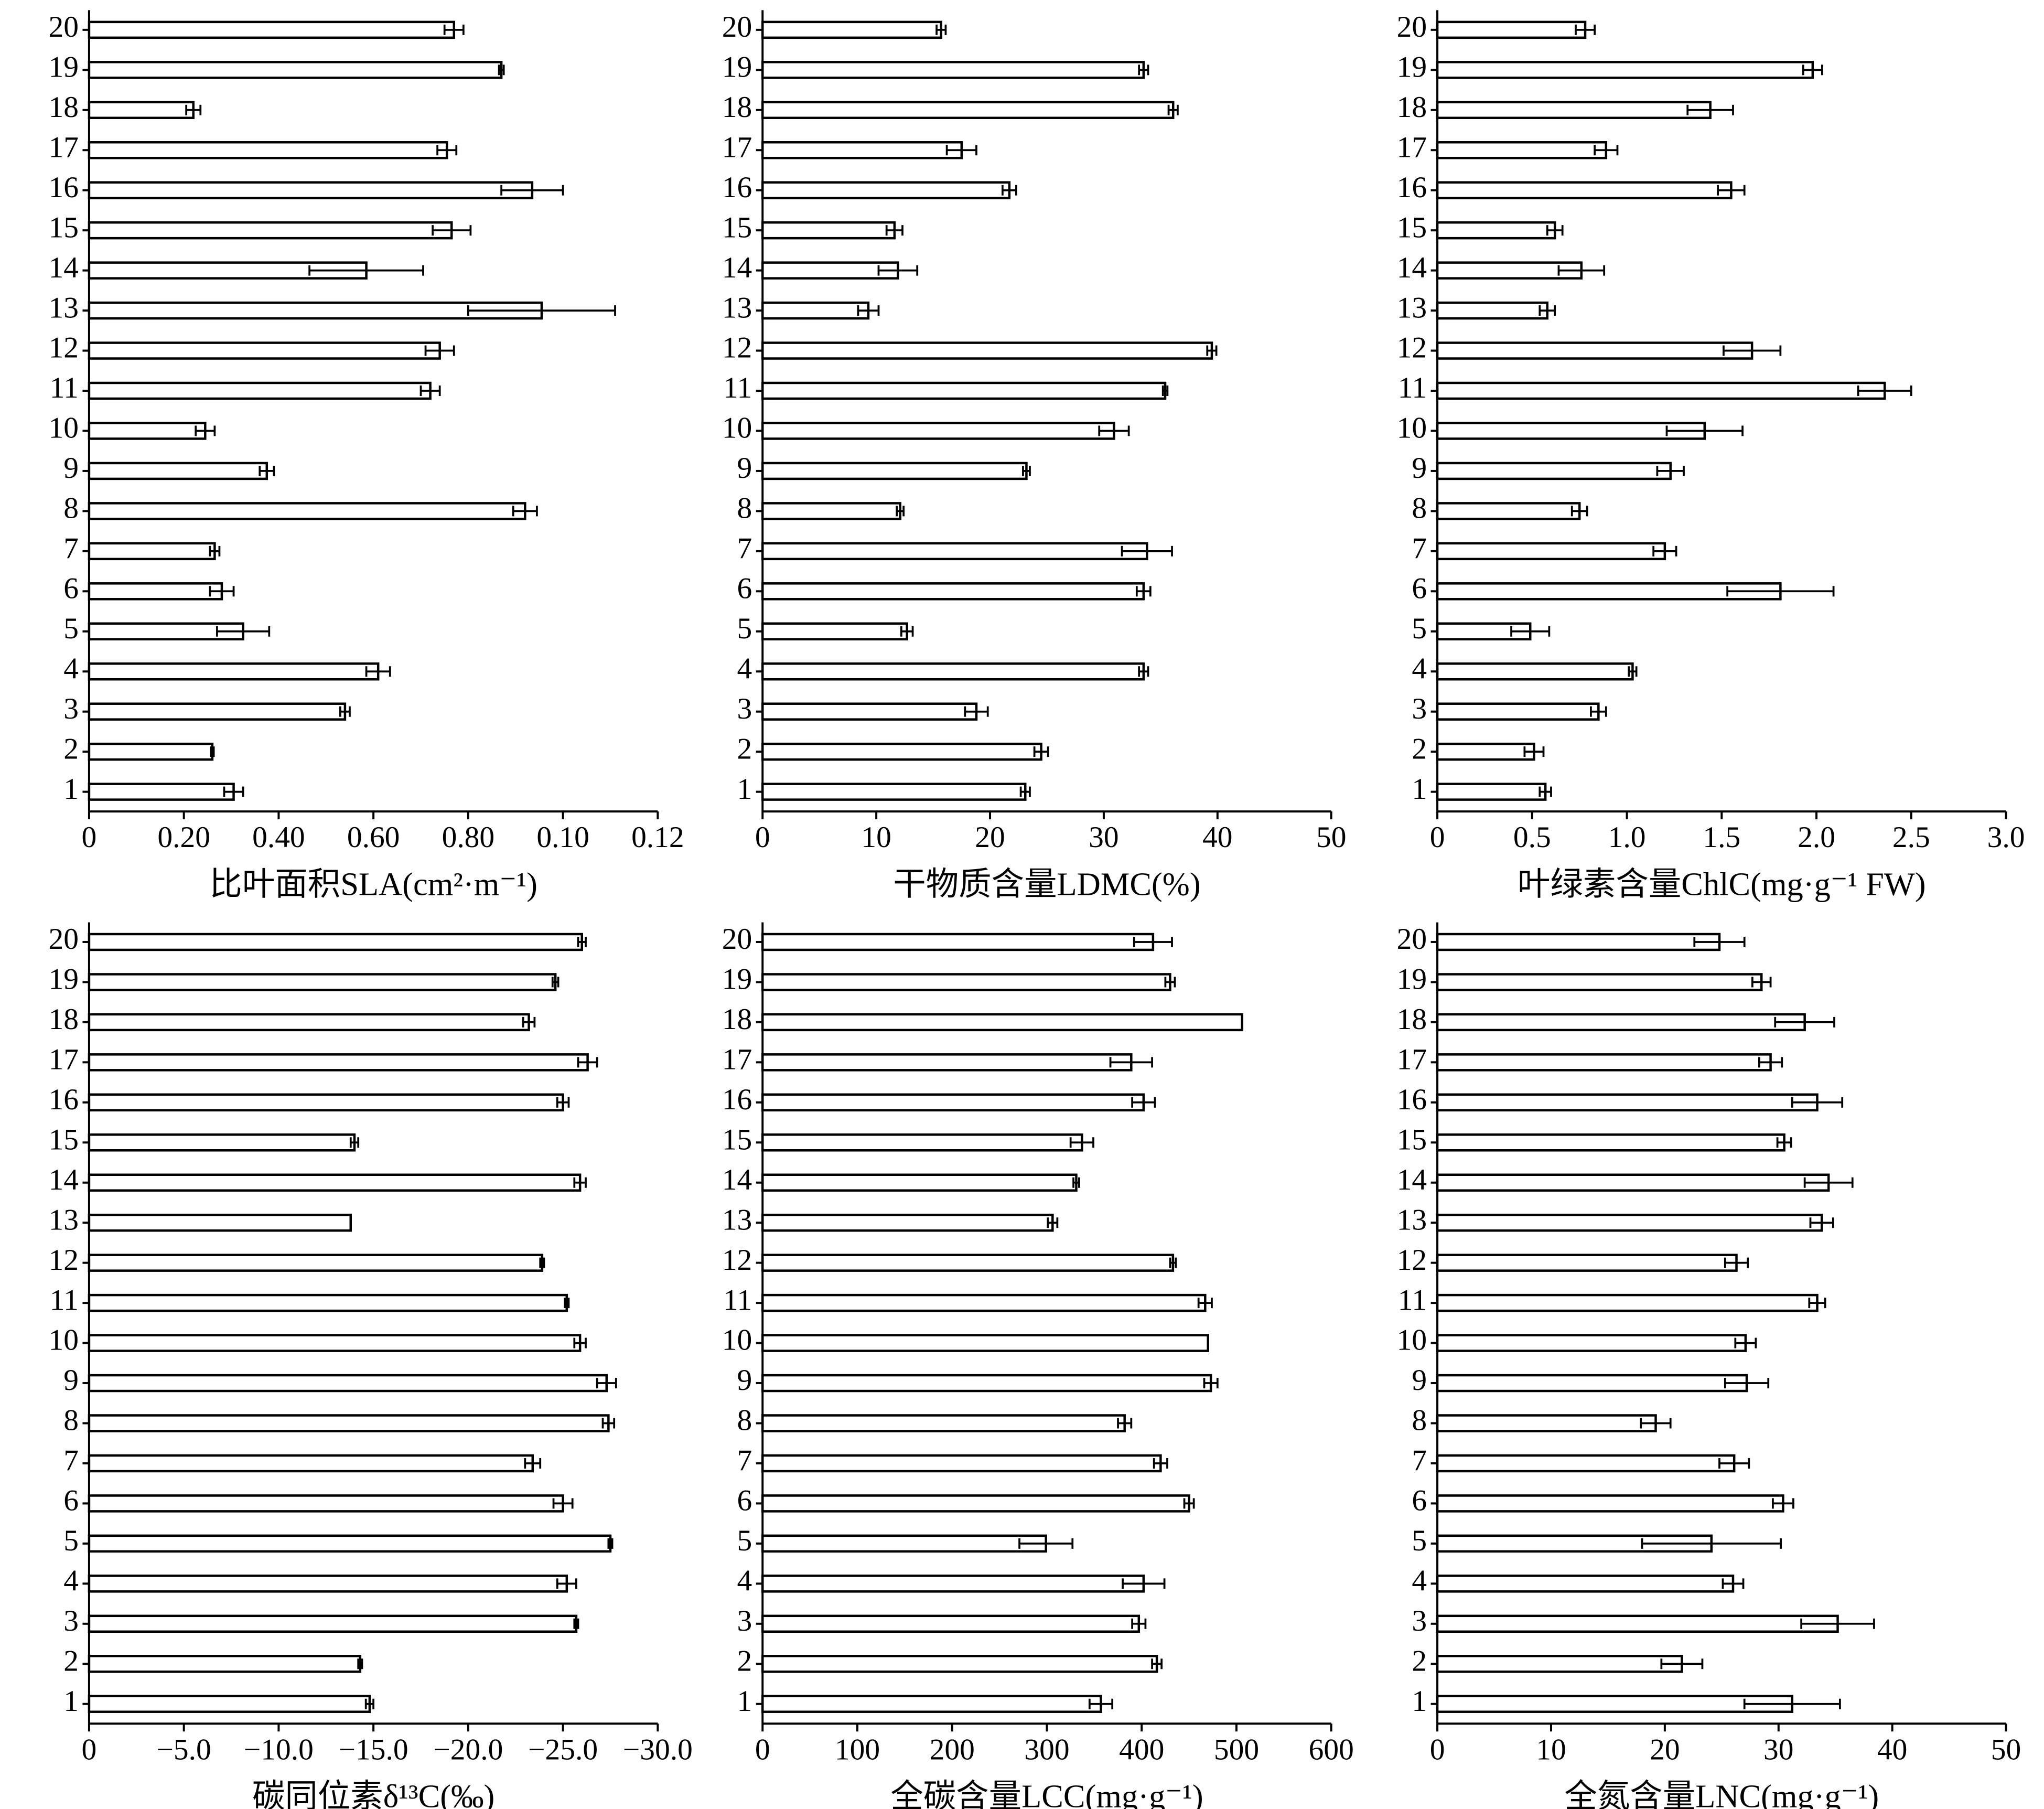 This screenshot has width=2044, height=1809. Describe the element at coordinates (1420, 709) in the screenshot. I see `y-tick-label: 3` at that location.